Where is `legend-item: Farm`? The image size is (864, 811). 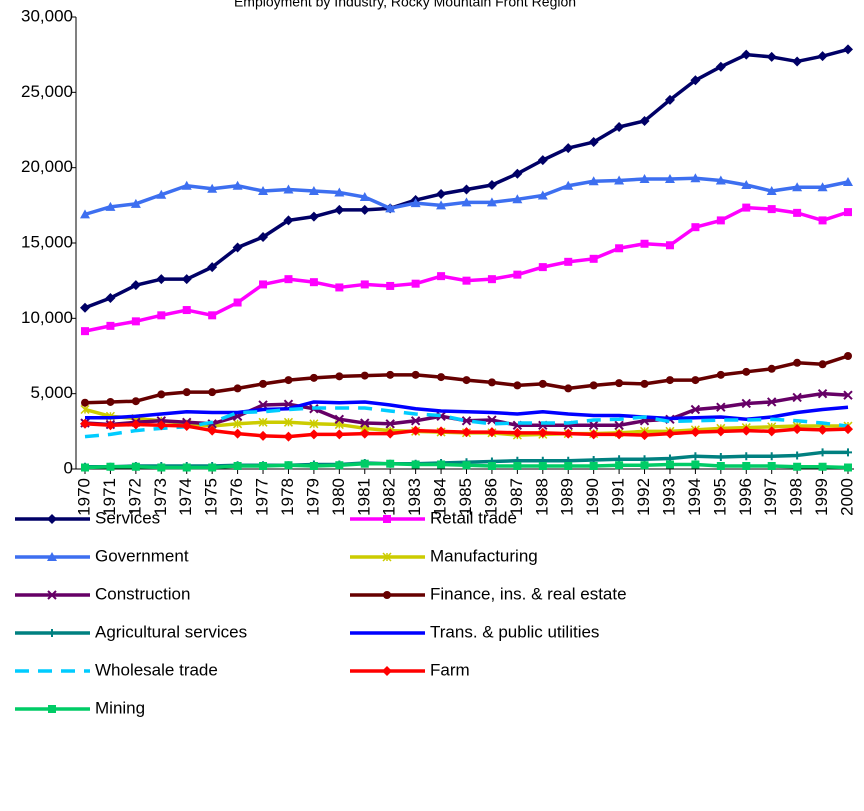
legend-item: Farm is located at coordinates (410, 669).